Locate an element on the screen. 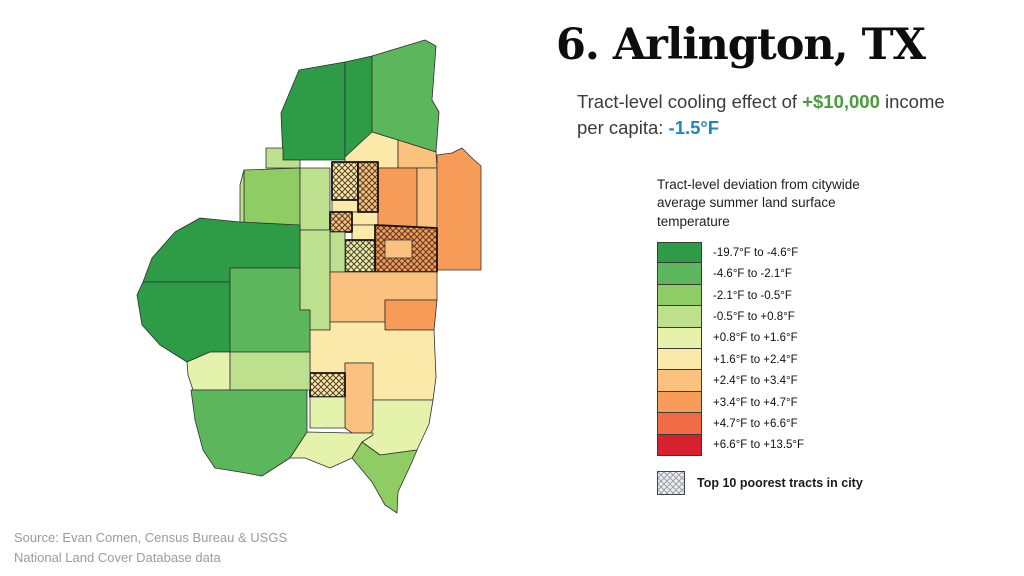  legend-hatch-row: Top 10 poorest tracts in city is located at coordinates (787, 482).